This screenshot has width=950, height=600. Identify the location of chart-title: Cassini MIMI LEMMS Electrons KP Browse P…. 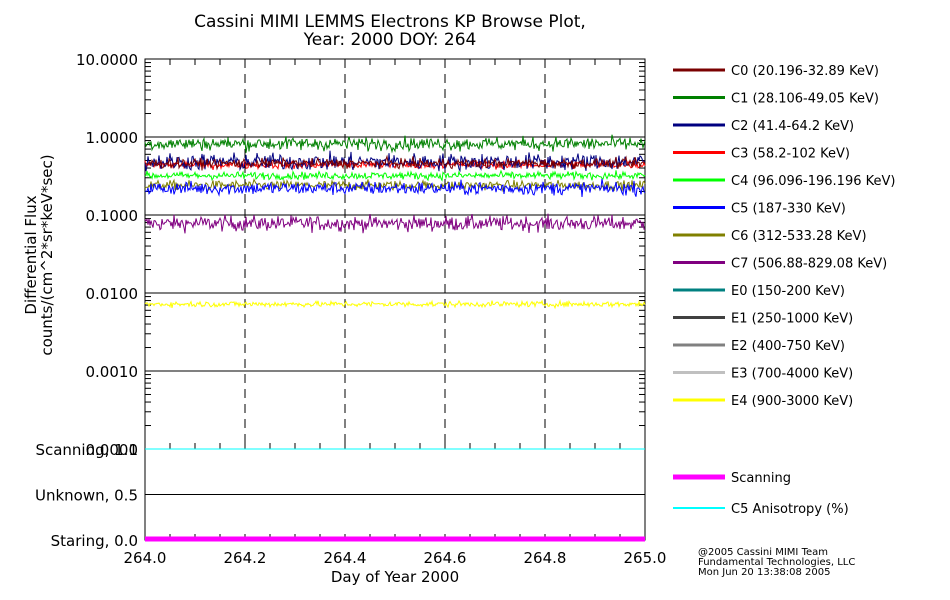
(390, 22).